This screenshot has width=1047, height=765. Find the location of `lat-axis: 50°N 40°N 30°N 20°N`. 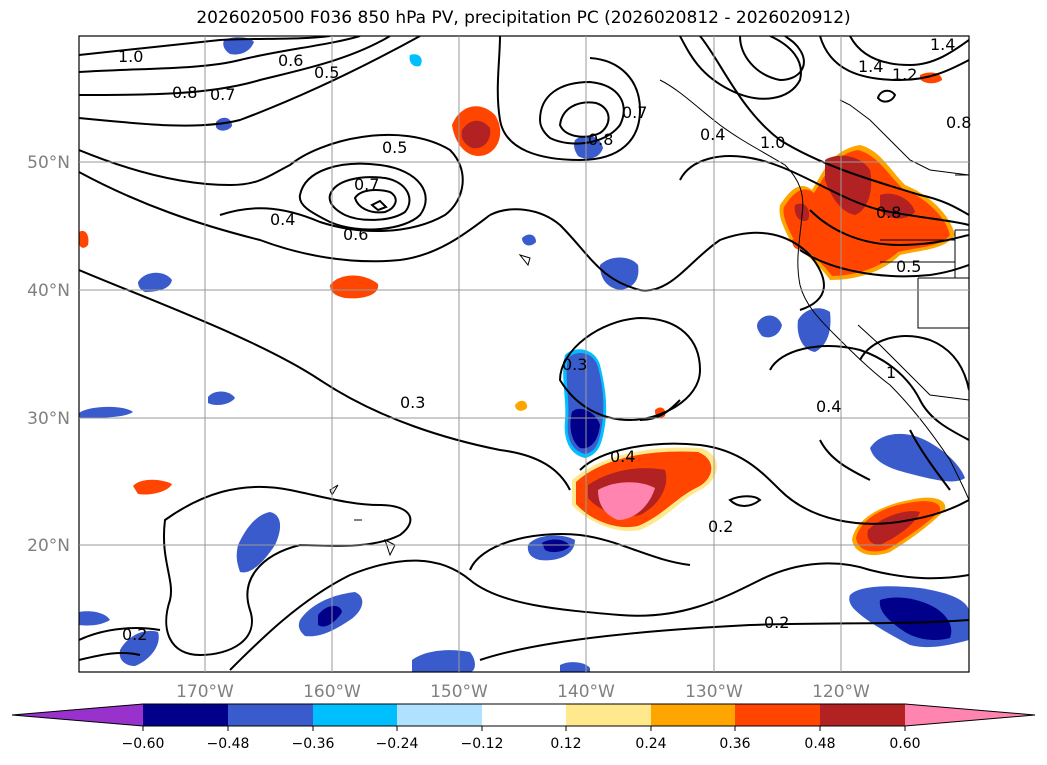

lat-axis: 50°N 40°N 30°N 20°N is located at coordinates (48, 354).